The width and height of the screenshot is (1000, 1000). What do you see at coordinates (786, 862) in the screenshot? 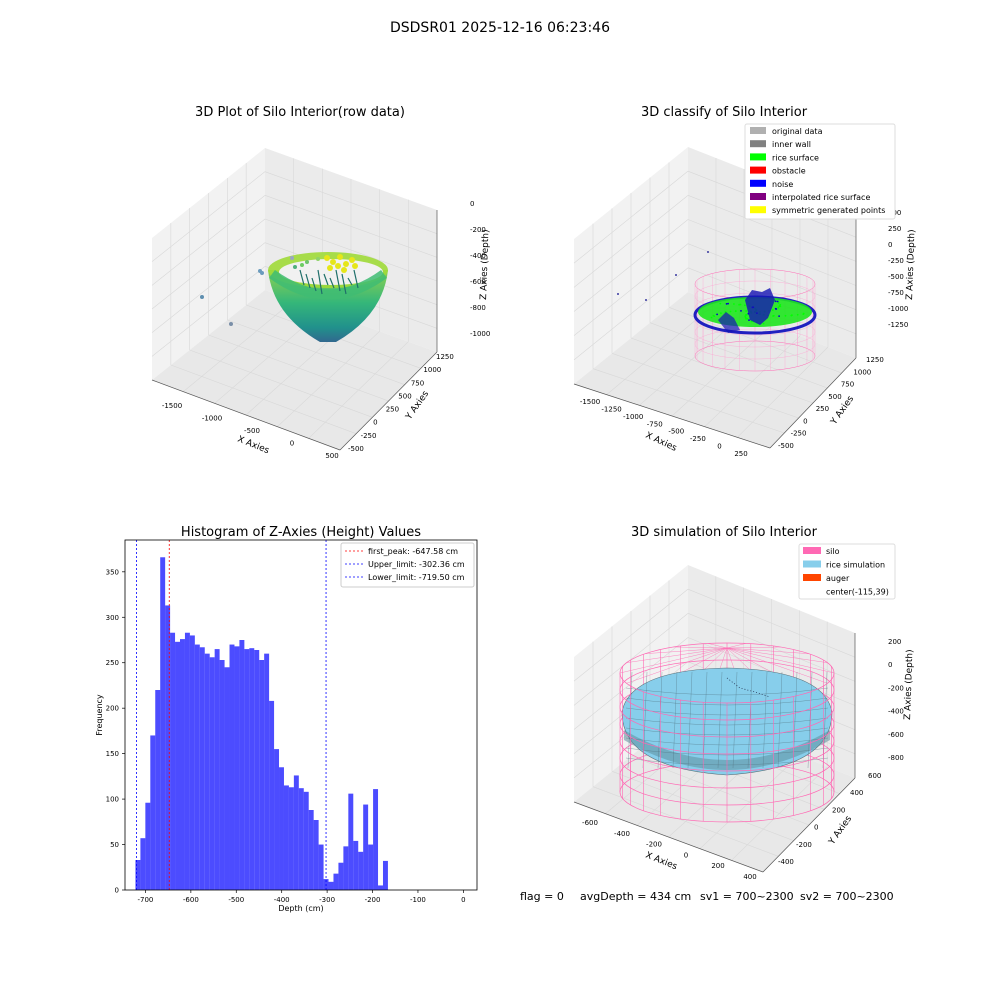
I see `tick-label: -400` at bounding box center [786, 862].